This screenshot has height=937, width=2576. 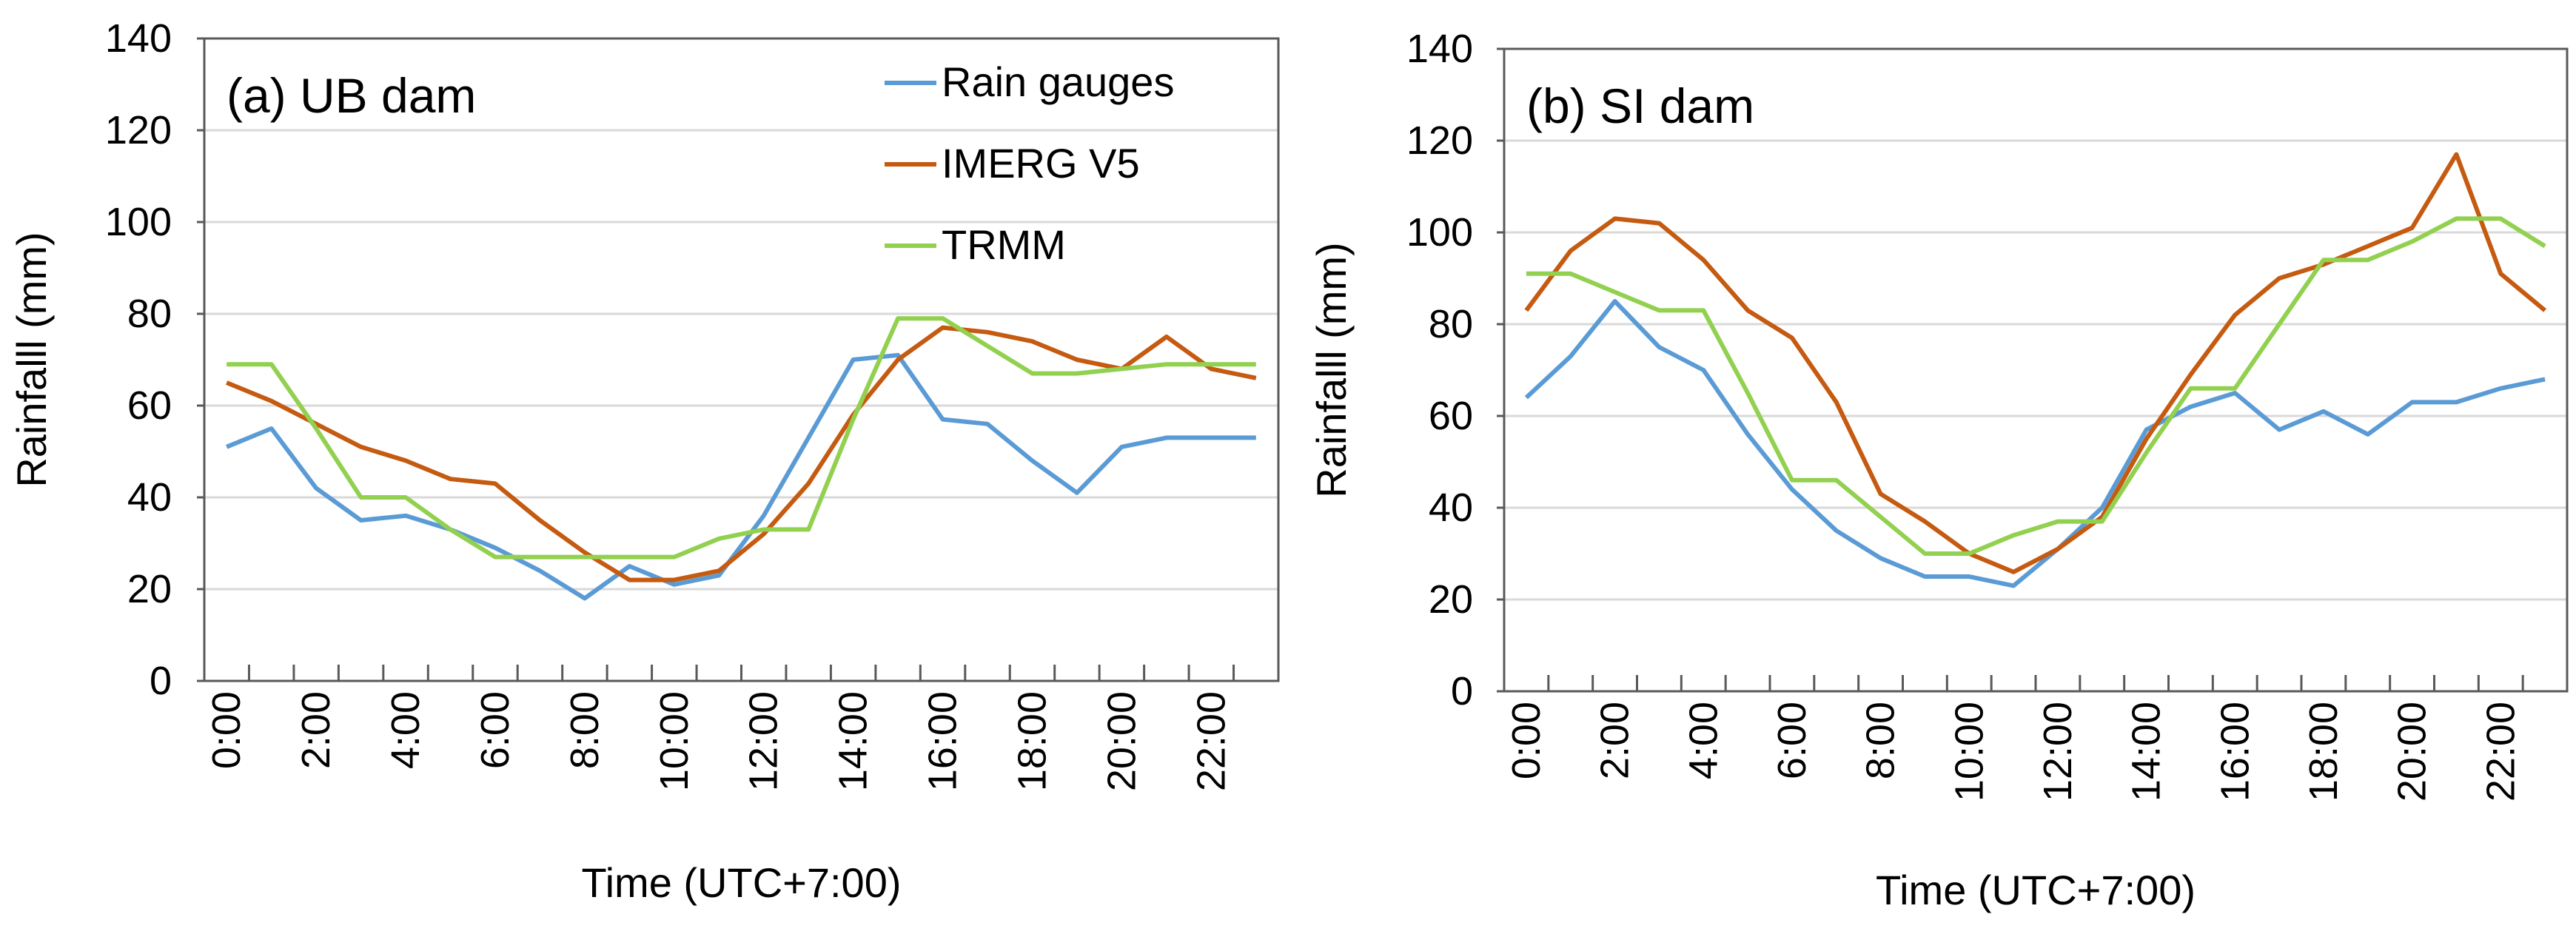 I want to click on series-line-imerg-v5, so click(x=741, y=453).